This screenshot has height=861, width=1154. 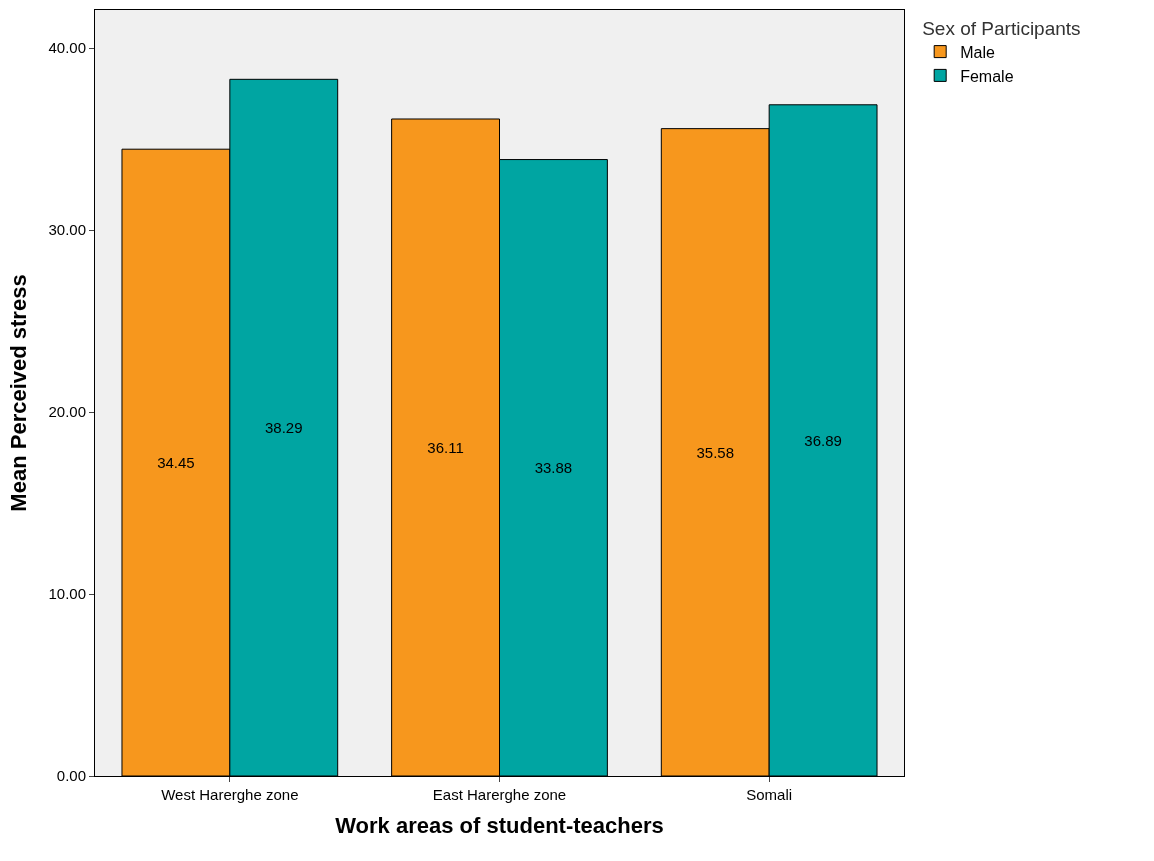 I want to click on data-label: 36.11, so click(x=445, y=447).